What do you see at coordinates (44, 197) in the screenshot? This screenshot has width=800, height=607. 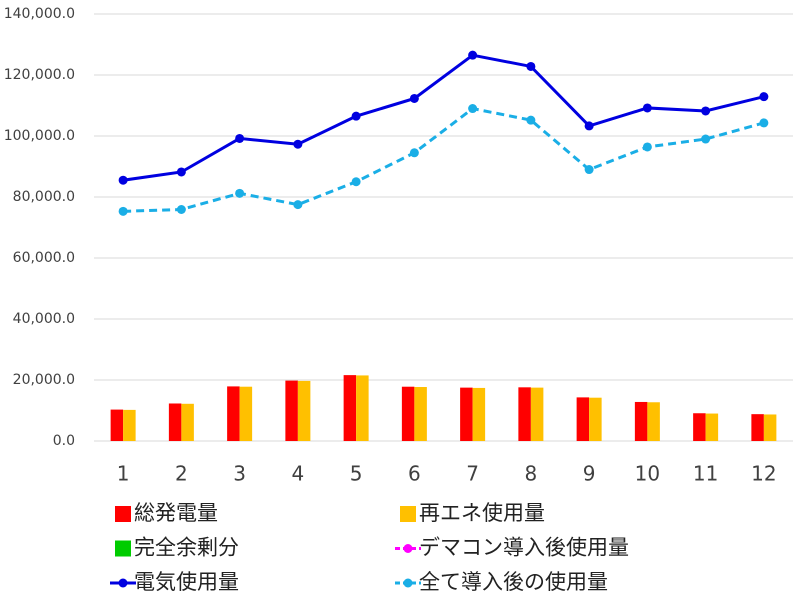 I see `y-tick-label: 80,000.0` at bounding box center [44, 197].